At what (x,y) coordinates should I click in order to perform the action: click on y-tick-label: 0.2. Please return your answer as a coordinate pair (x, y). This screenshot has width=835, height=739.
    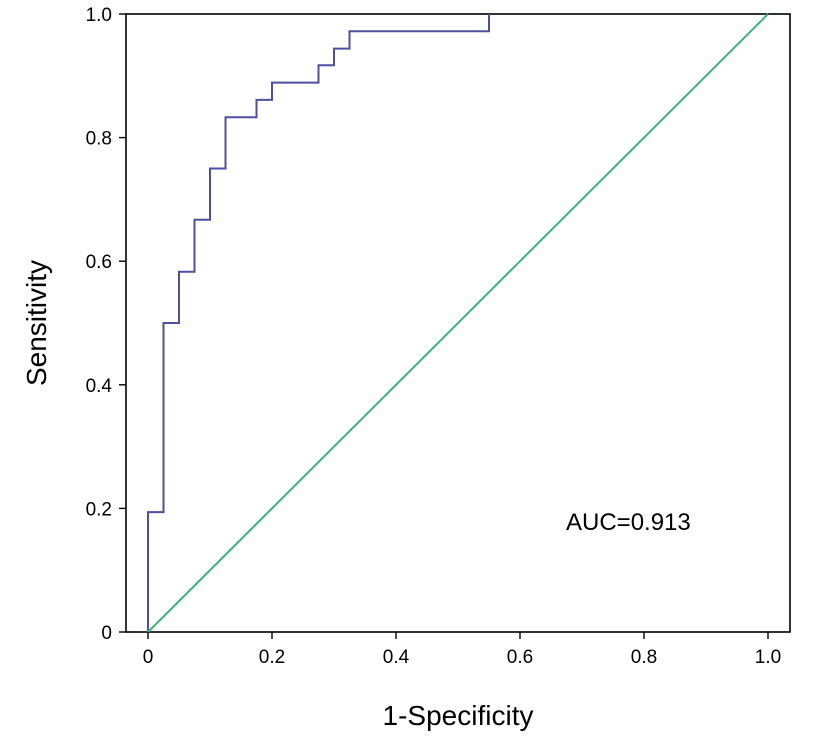
    Looking at the image, I should click on (99, 509).